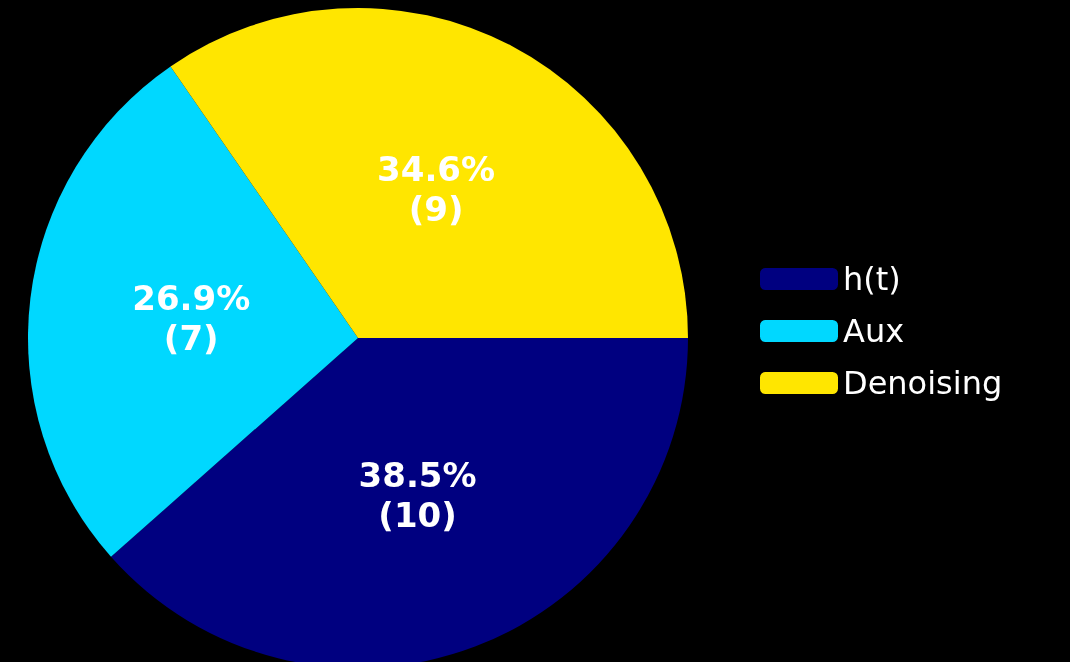 This screenshot has height=662, width=1070. Describe the element at coordinates (417, 495) in the screenshot. I see `data-label: 38.5% (10)` at that location.